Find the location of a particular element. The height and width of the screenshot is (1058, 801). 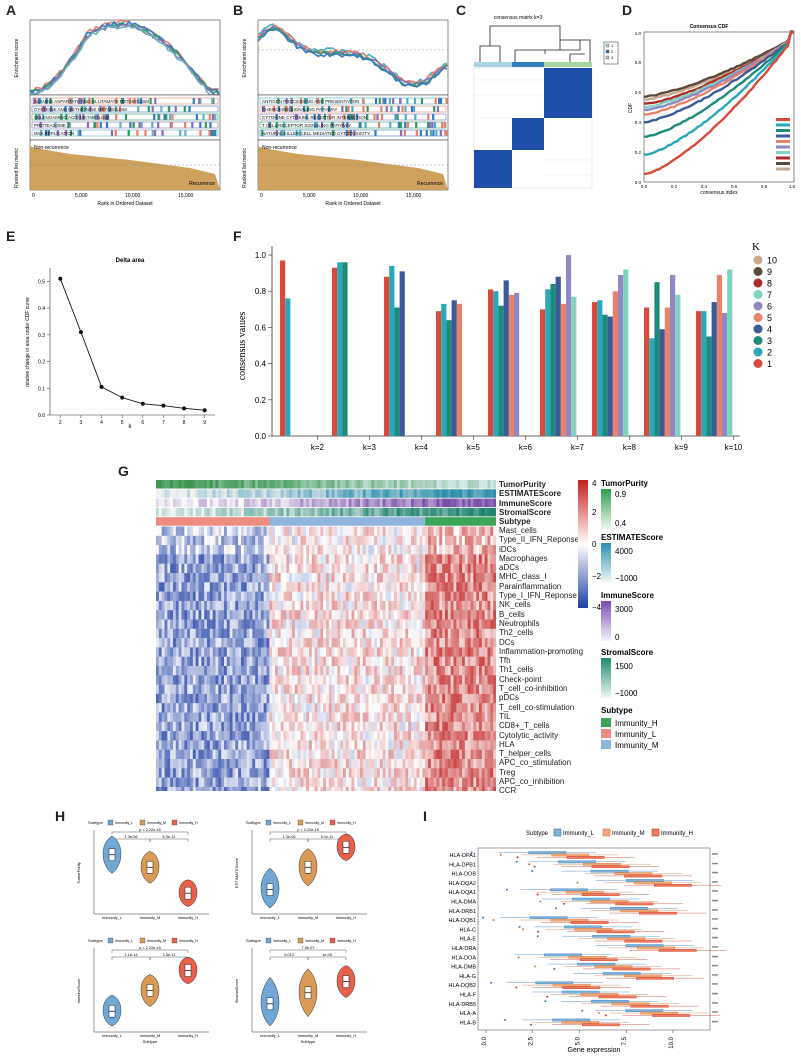

heatmap-row-label: T_cell_co-inhibition is located at coordinates (533, 689).